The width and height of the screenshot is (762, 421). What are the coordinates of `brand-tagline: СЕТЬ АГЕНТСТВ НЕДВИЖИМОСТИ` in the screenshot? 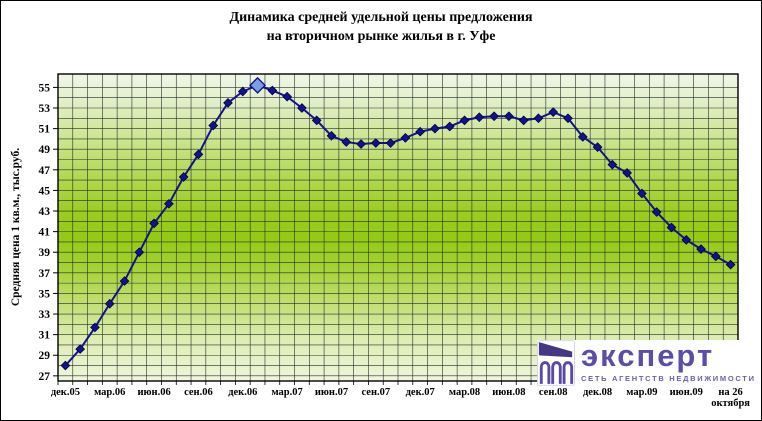 It's located at (668, 378).